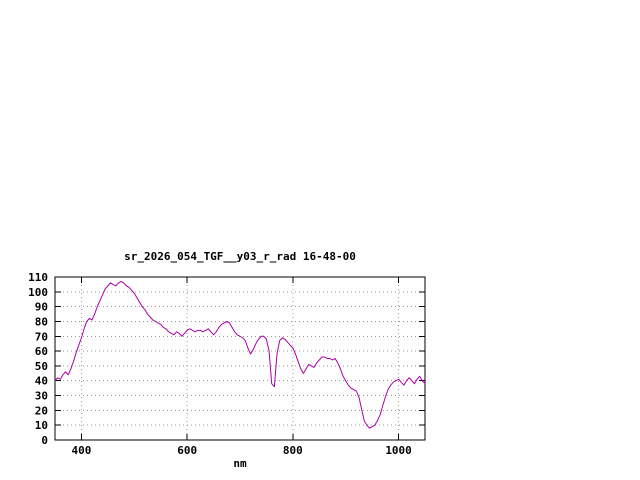  What do you see at coordinates (44, 440) in the screenshot?
I see `y-tick-label: 0` at bounding box center [44, 440].